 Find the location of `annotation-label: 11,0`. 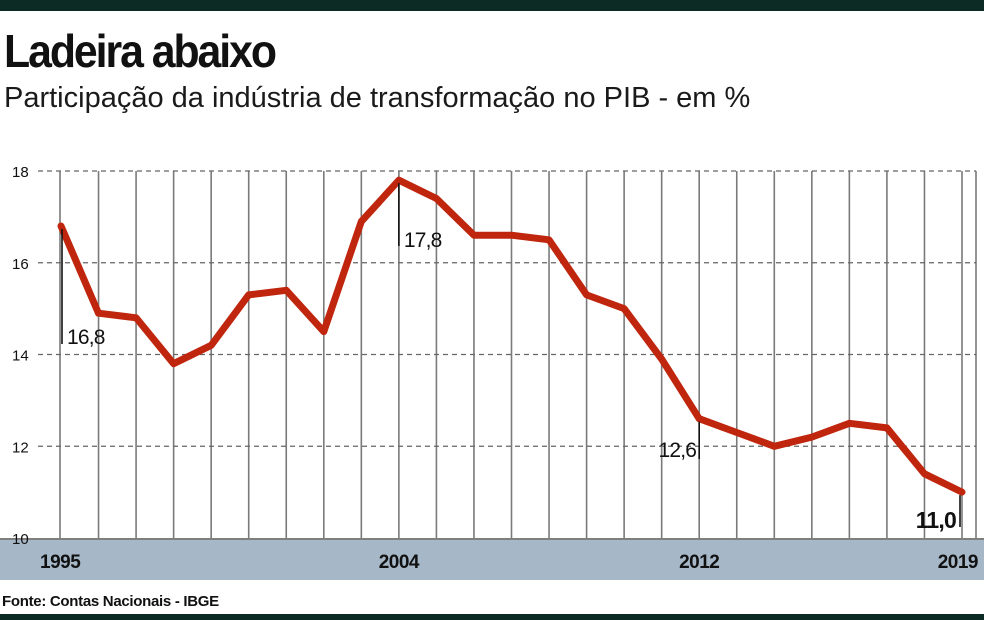

annotation-label: 11,0 is located at coordinates (936, 520).